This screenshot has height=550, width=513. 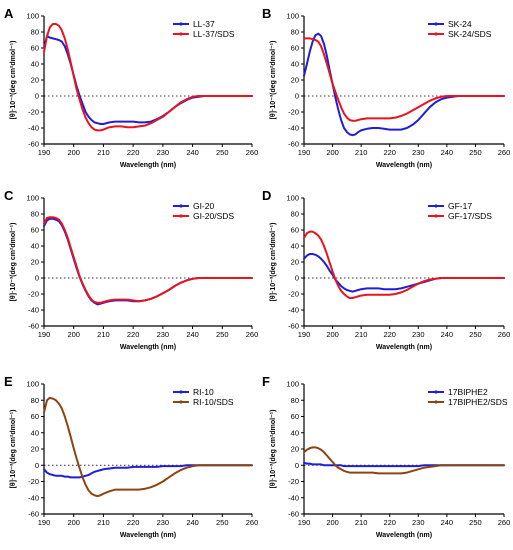 What do you see at coordinates (460, 206) in the screenshot?
I see `legend-label: GF-17` at bounding box center [460, 206].